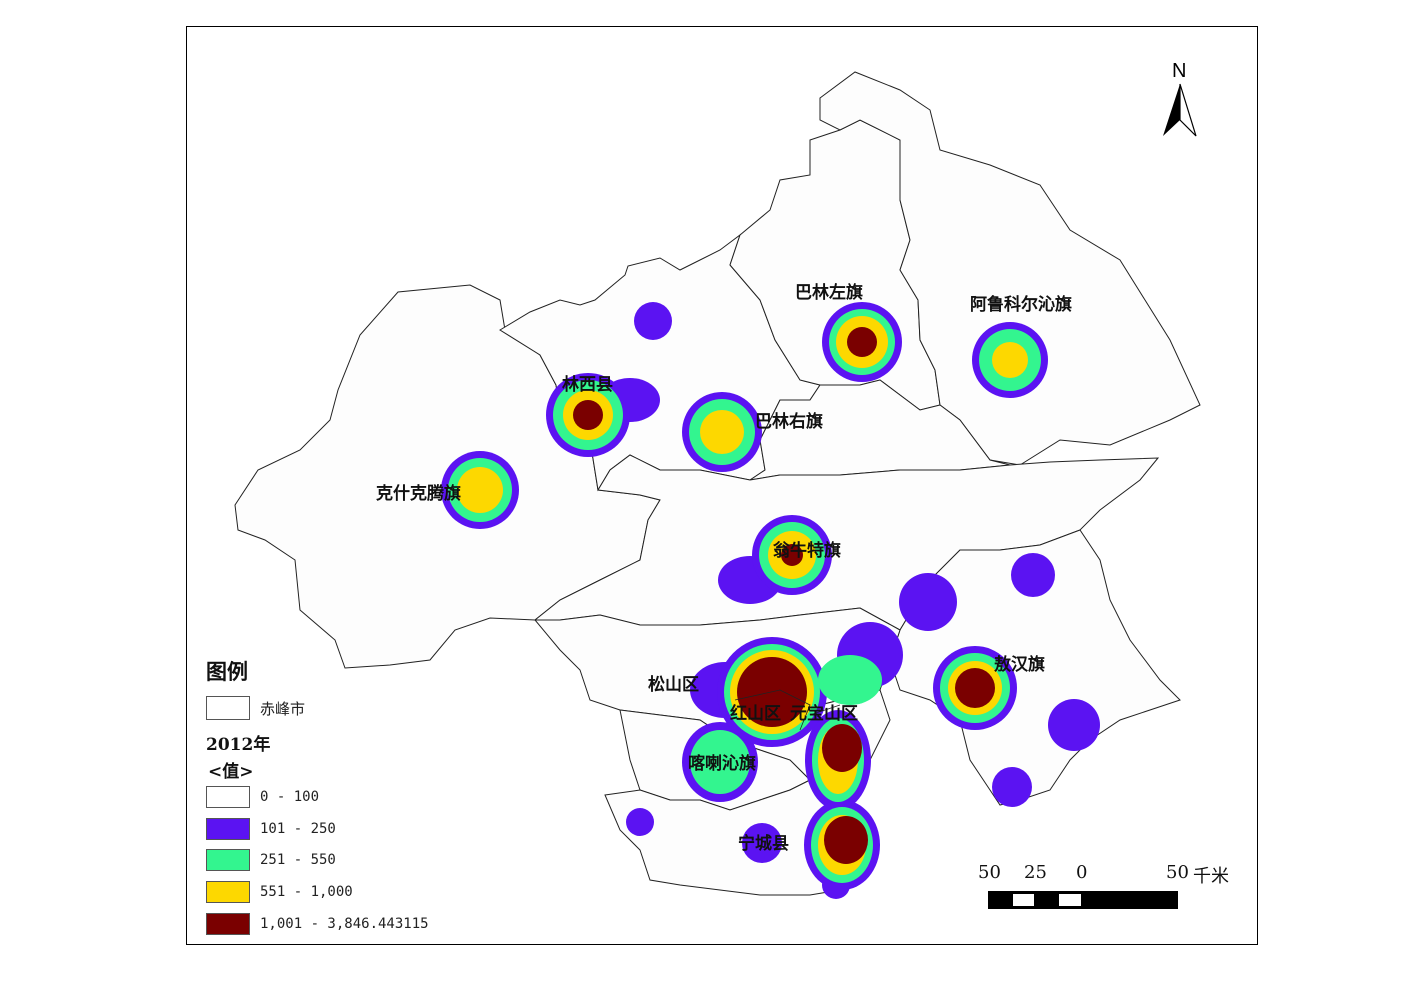 This screenshot has height=993, width=1402. Describe the element at coordinates (238, 745) in the screenshot. I see `legend-year-label: 2012年` at that location.